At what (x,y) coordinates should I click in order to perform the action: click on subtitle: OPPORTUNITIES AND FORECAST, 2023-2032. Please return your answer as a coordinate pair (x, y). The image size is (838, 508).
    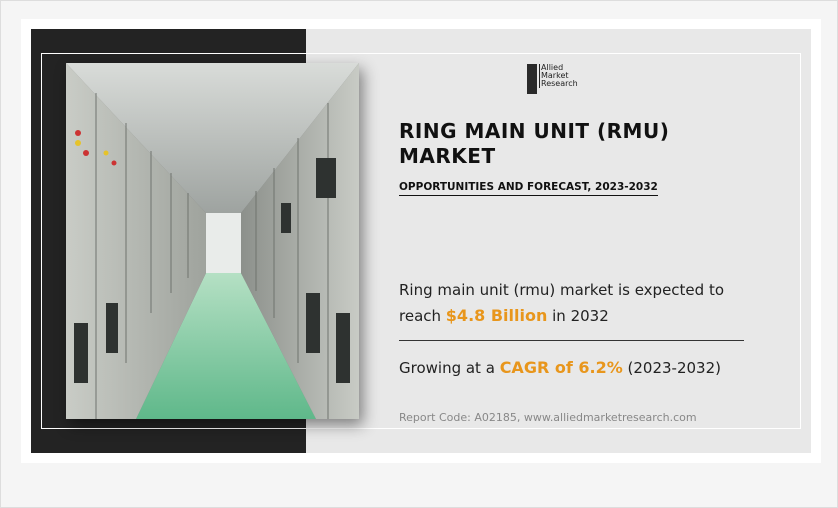
    Looking at the image, I should click on (528, 188).